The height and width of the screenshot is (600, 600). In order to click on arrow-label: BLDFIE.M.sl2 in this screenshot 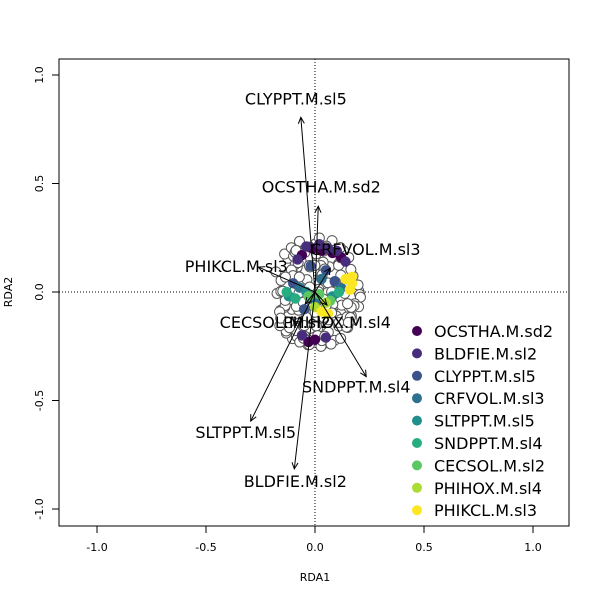, I will do `click(295, 481)`.